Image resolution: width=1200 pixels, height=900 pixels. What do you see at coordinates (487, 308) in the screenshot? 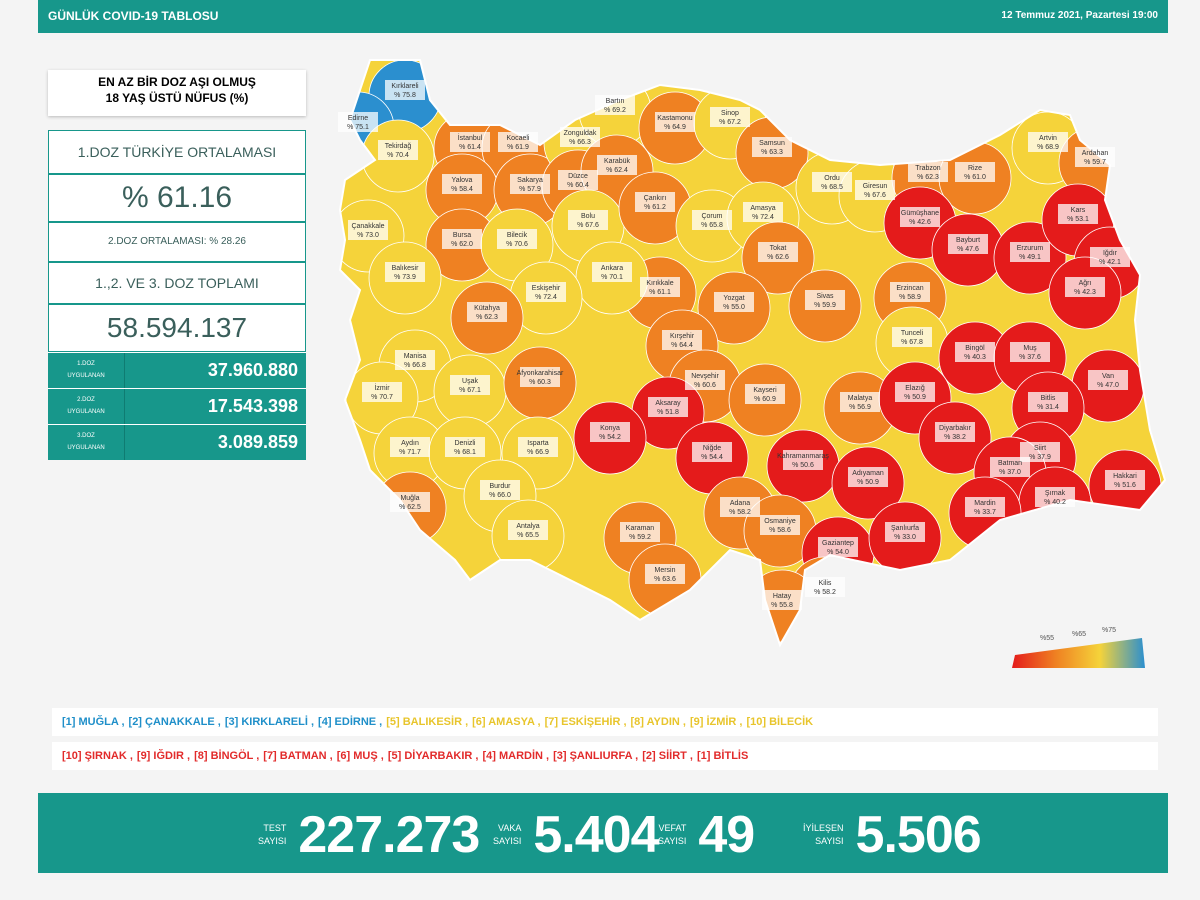
I see `province-name: Kütahya` at bounding box center [487, 308].